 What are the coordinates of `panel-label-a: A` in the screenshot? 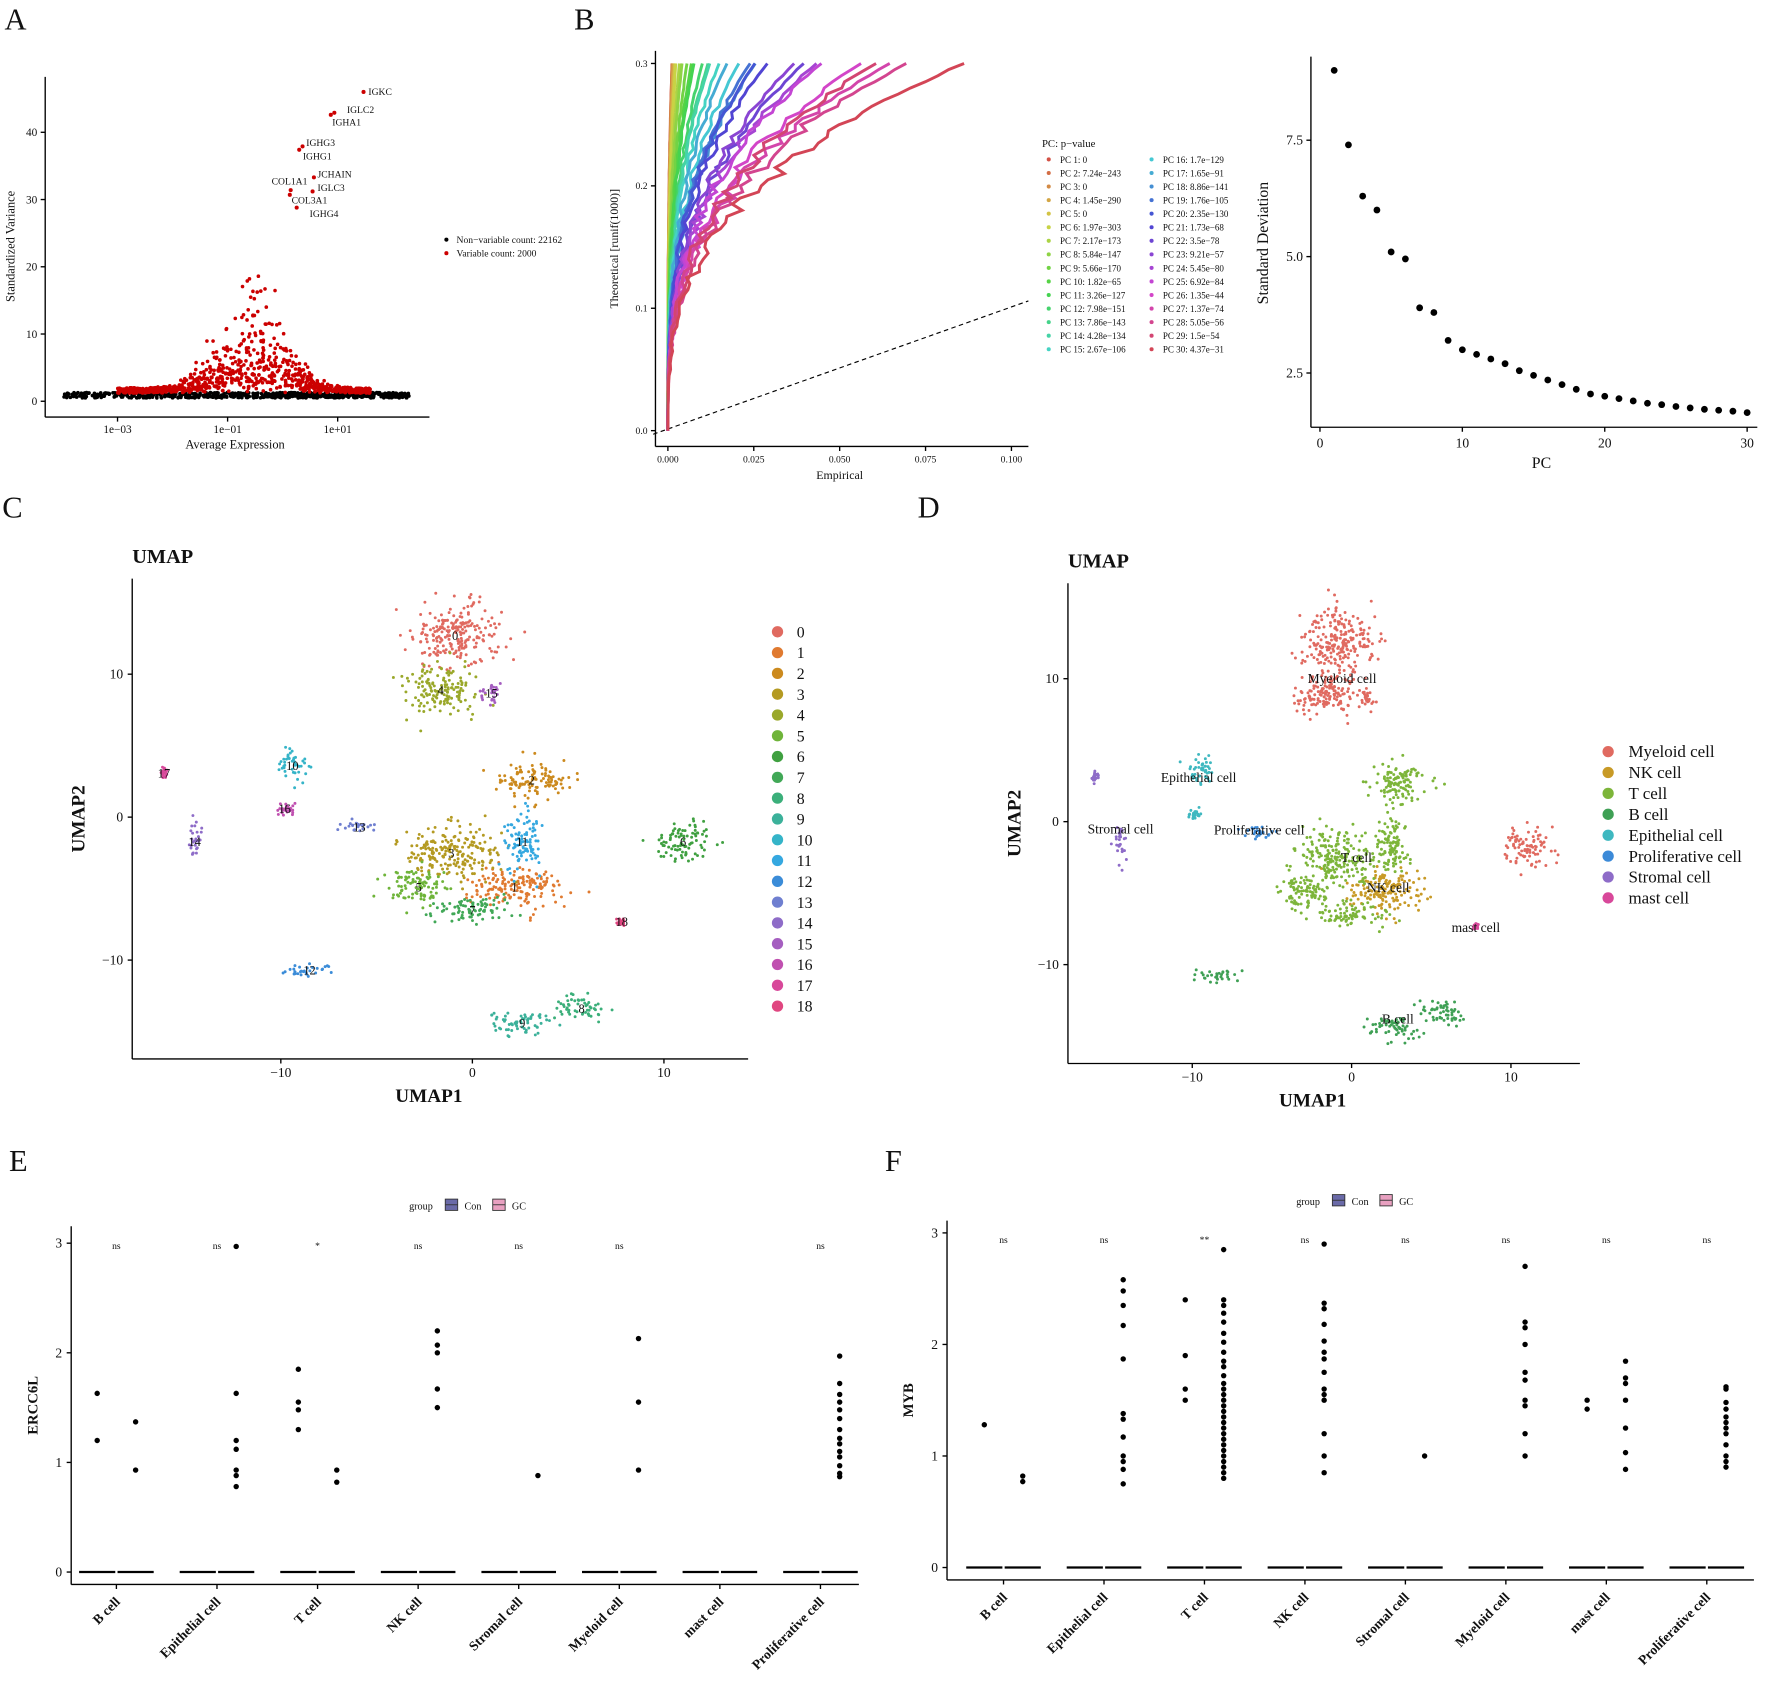 It's located at (16, 19).